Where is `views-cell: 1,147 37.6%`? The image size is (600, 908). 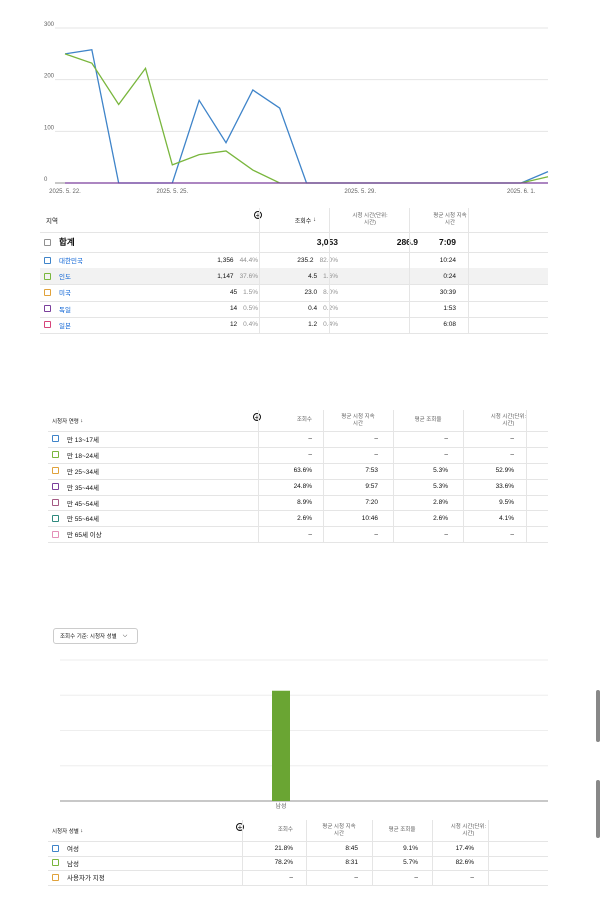
views-cell: 1,147 37.6% is located at coordinates (237, 276).